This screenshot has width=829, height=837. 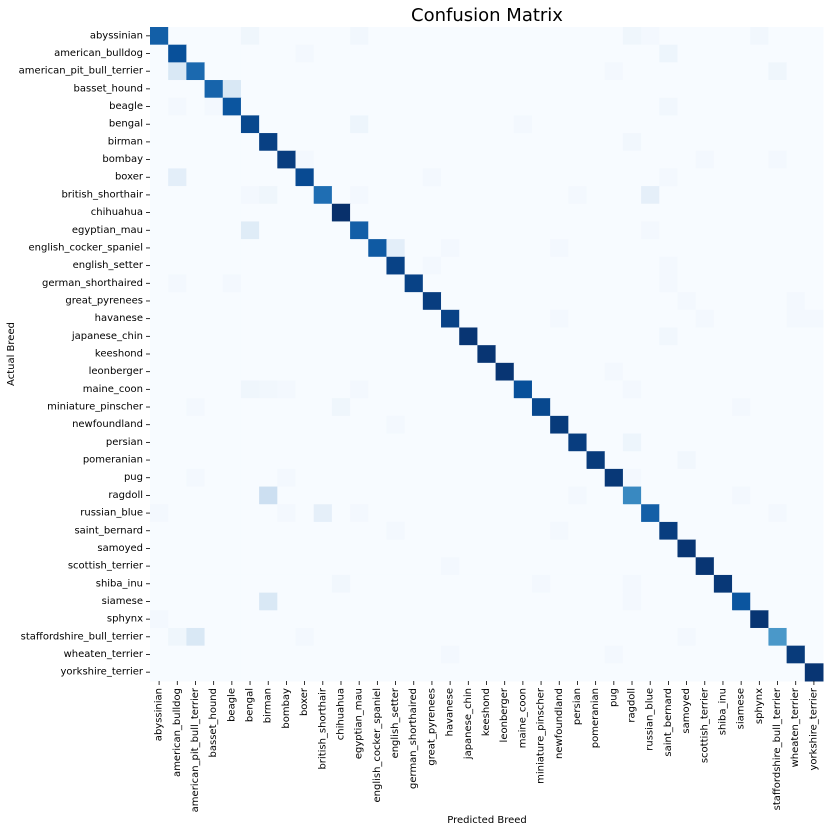 What do you see at coordinates (108, 530) in the screenshot?
I see `y-tick-label: saint_bernard` at bounding box center [108, 530].